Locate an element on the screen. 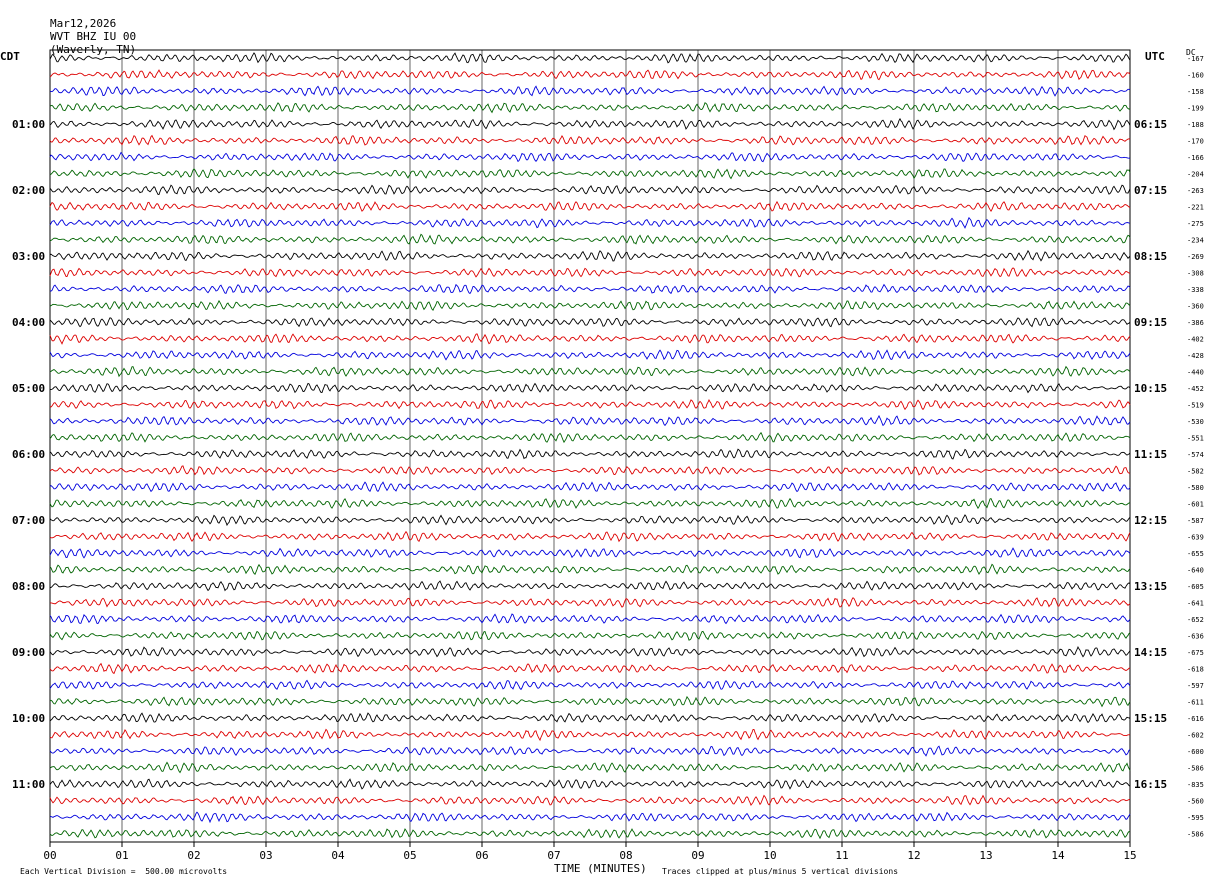 The image size is (1210, 886). dc-offset-label: -160 is located at coordinates (1195, 76).